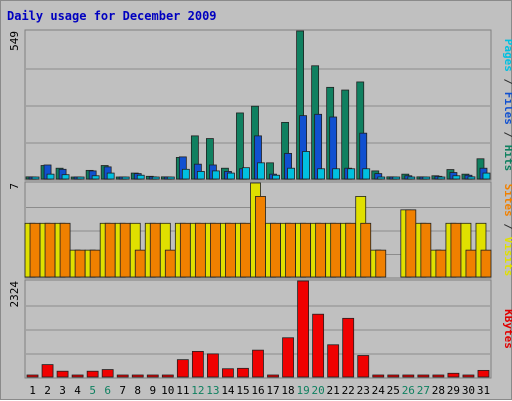 This screenshot has width=512, height=401. What do you see at coordinates (287, 390) in the screenshot?
I see `x-tick-label: 18` at bounding box center [287, 390].